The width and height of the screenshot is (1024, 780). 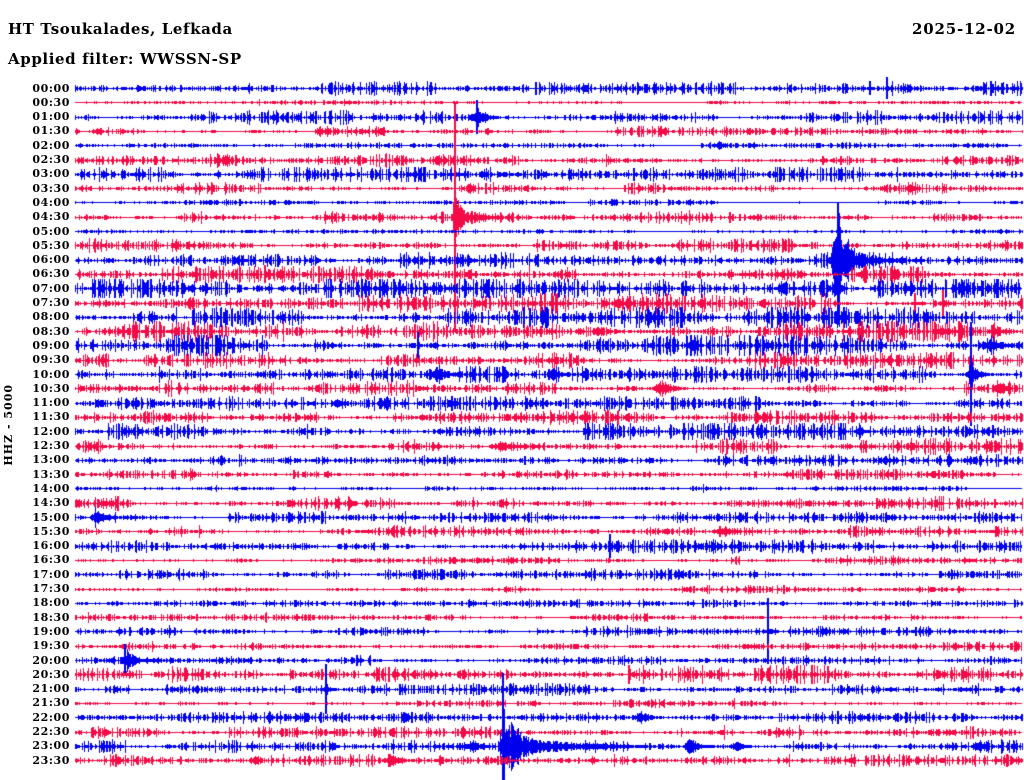 What do you see at coordinates (120, 29) in the screenshot?
I see `station-title: HT Tsoukalades, Lefkada` at bounding box center [120, 29].